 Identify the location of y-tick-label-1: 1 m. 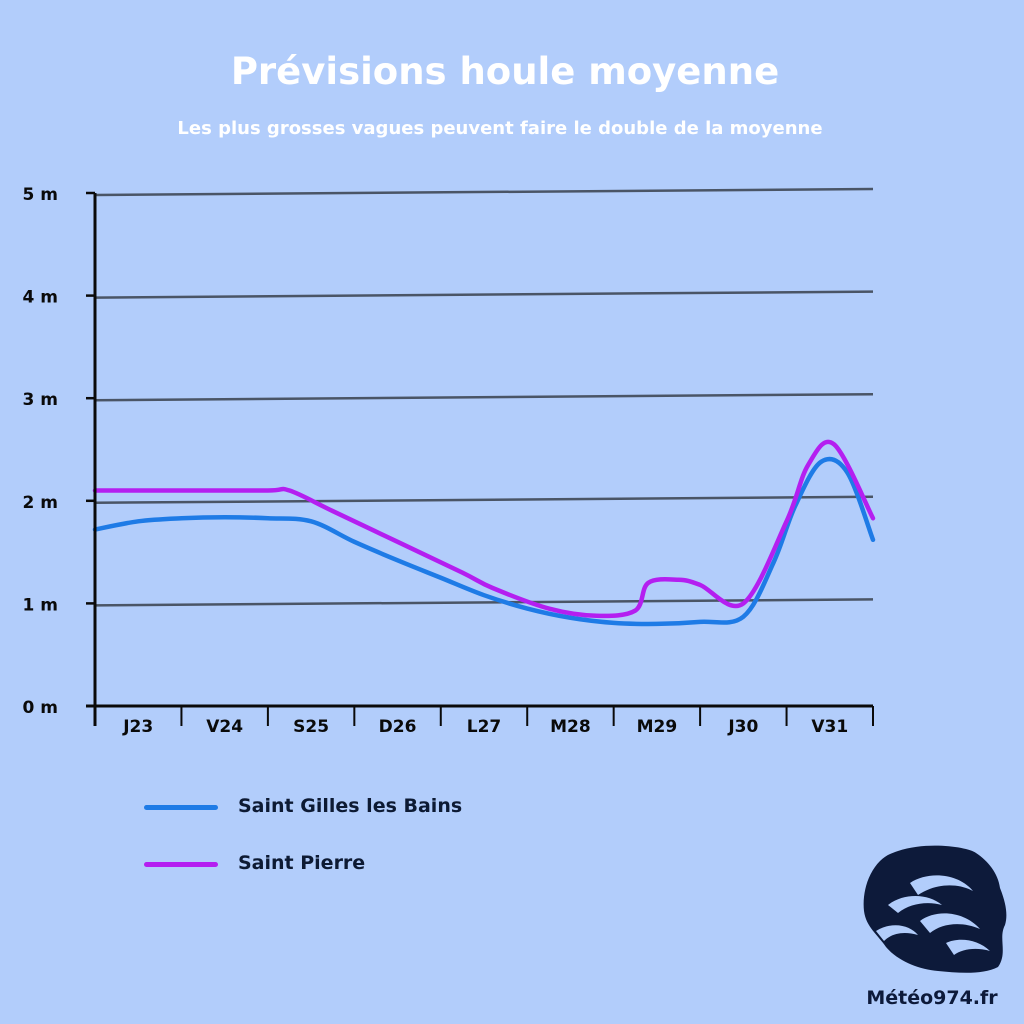
(40, 605).